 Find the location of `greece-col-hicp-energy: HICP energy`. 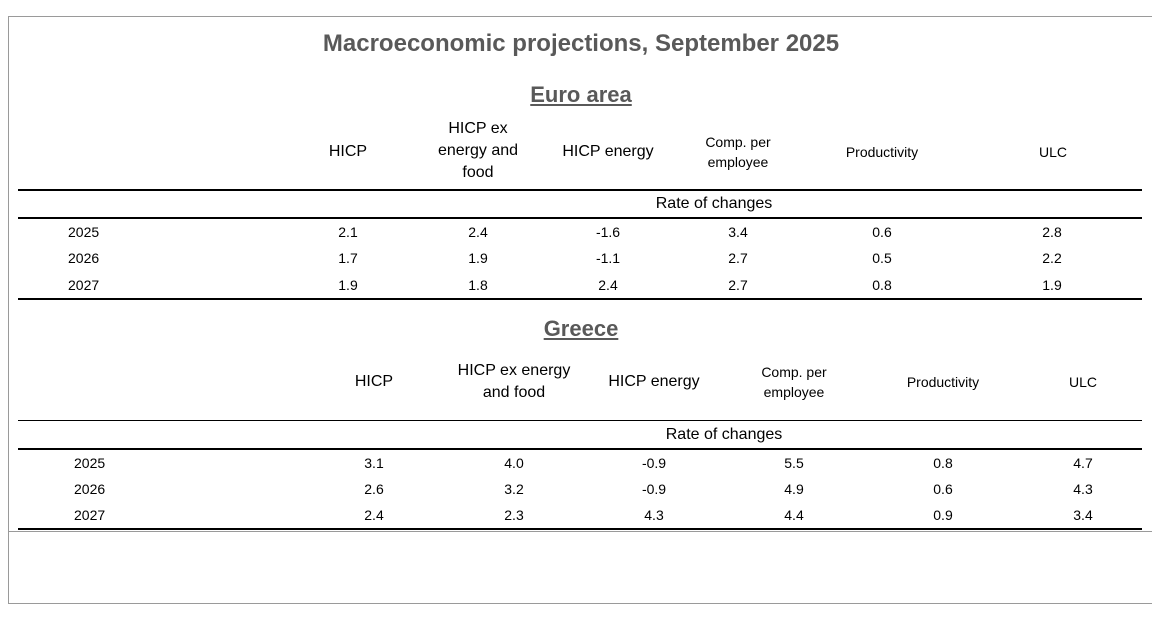

greece-col-hicp-energy: HICP energy is located at coordinates (654, 381).